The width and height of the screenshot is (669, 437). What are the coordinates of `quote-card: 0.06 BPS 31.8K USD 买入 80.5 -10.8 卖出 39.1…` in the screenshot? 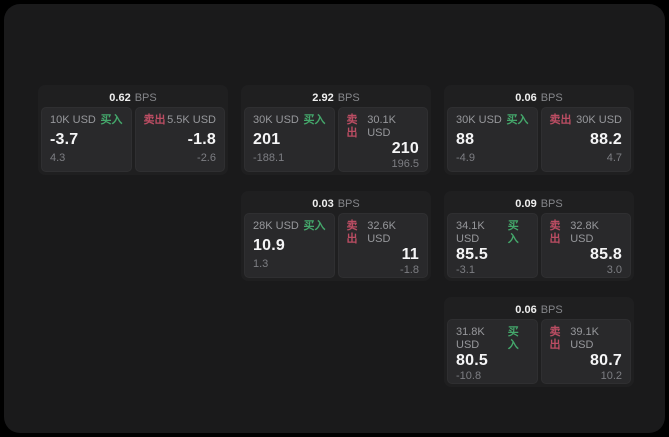 It's located at (539, 342).